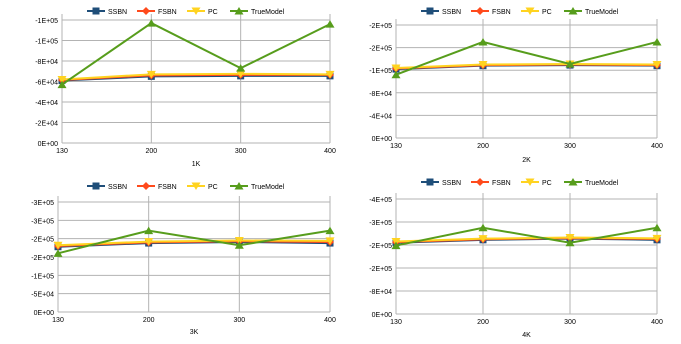 This screenshot has height=344, width=681. I want to click on x-axis-label: 3K, so click(194, 332).